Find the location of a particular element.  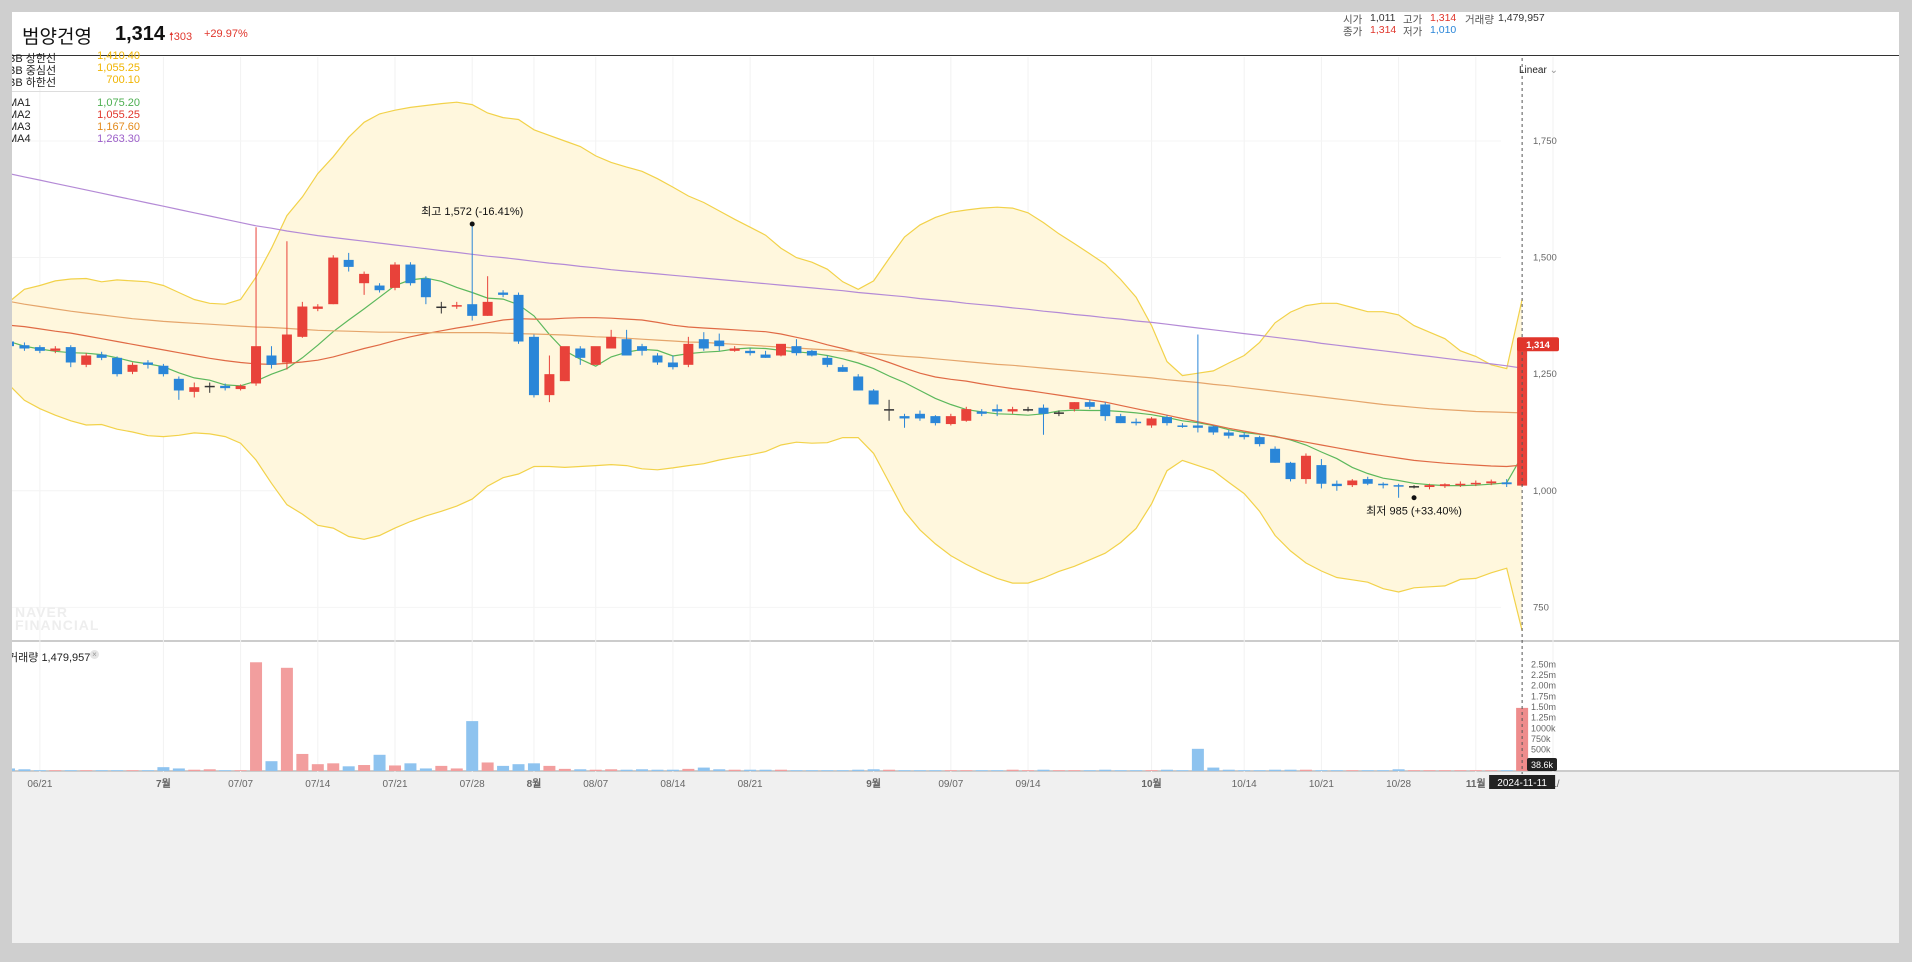

volume-tick-label: 2.00m is located at coordinates (1543, 686).